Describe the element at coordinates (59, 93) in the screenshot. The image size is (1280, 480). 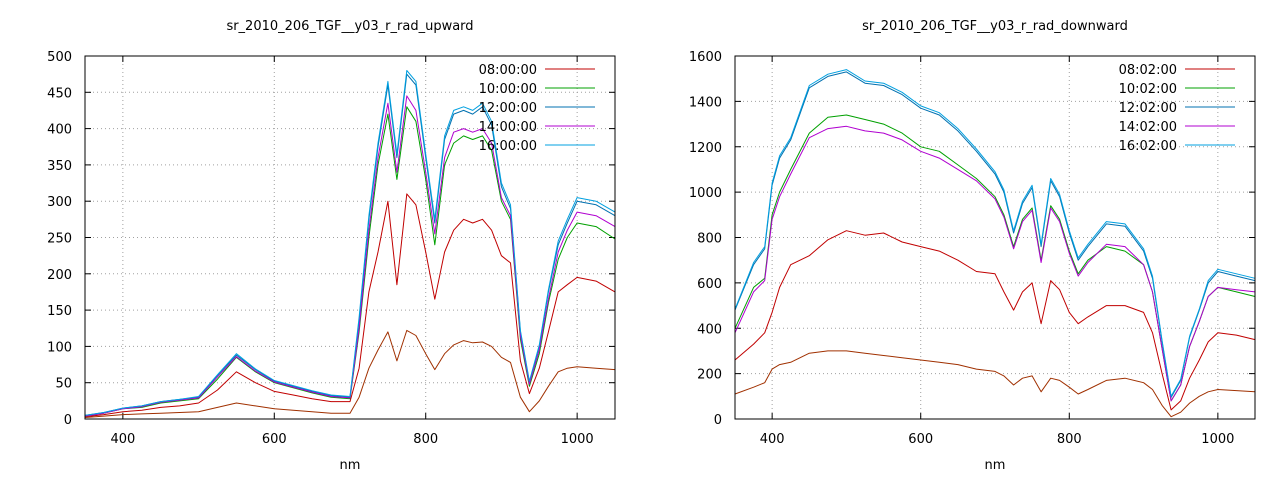
I see `y-tick-label: 450` at that location.